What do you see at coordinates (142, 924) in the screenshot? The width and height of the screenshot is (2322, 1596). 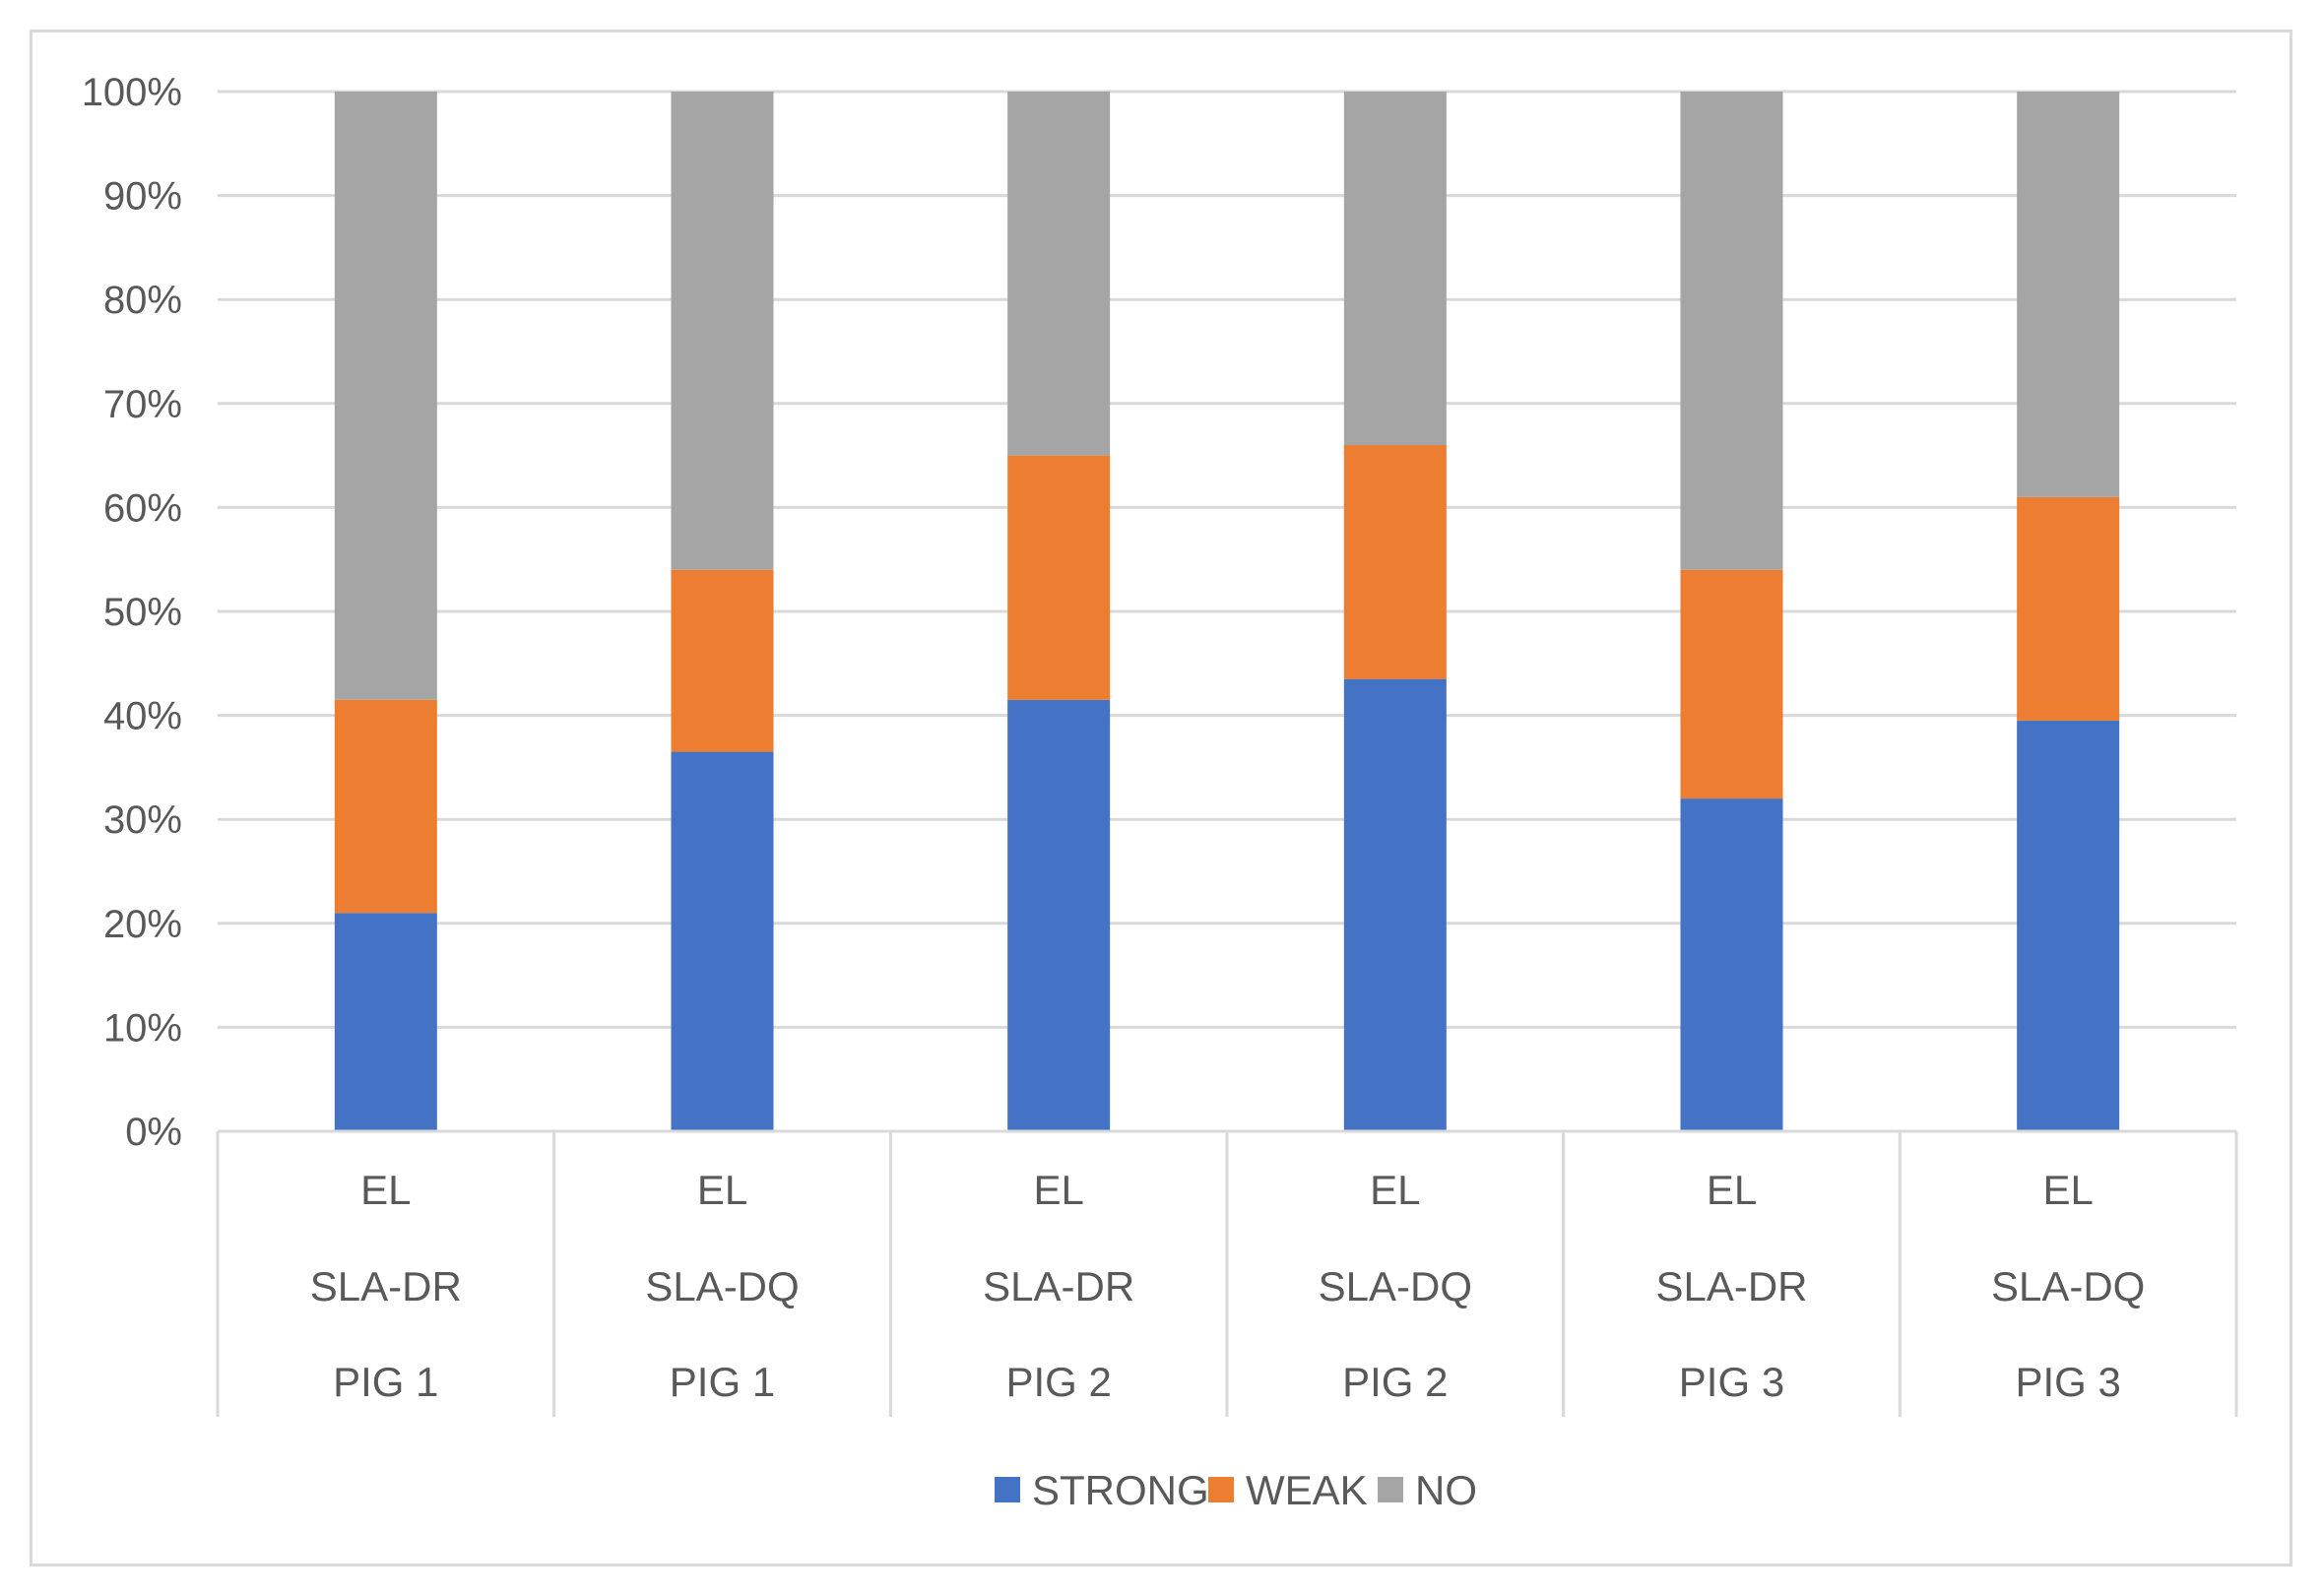 I see `y-tick-label: 20%` at bounding box center [142, 924].